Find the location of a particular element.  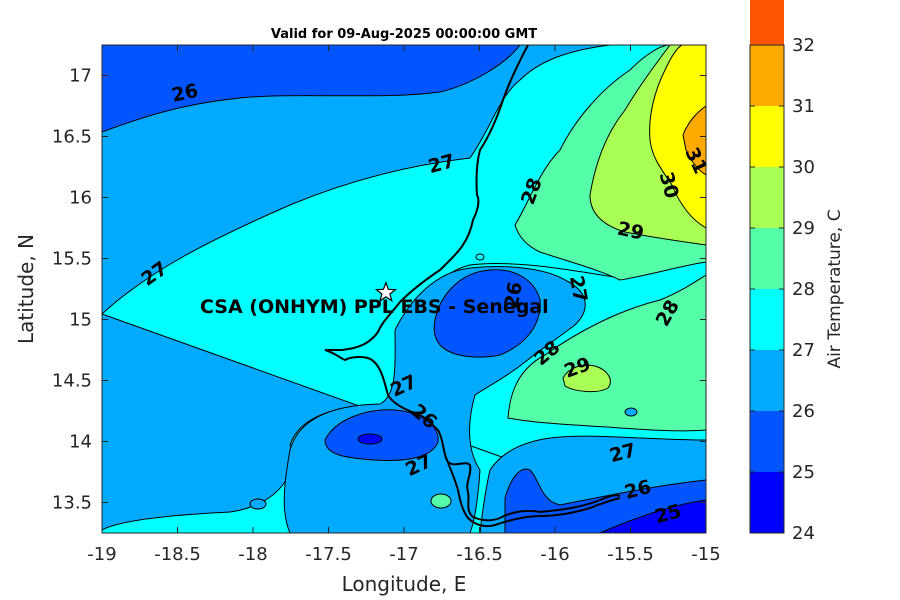

x-axis-label: Longitude, E is located at coordinates (404, 584).